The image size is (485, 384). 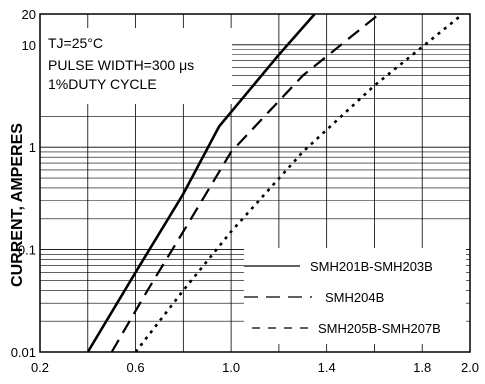 I want to click on y-tick-label: 20, so click(x=29, y=14).